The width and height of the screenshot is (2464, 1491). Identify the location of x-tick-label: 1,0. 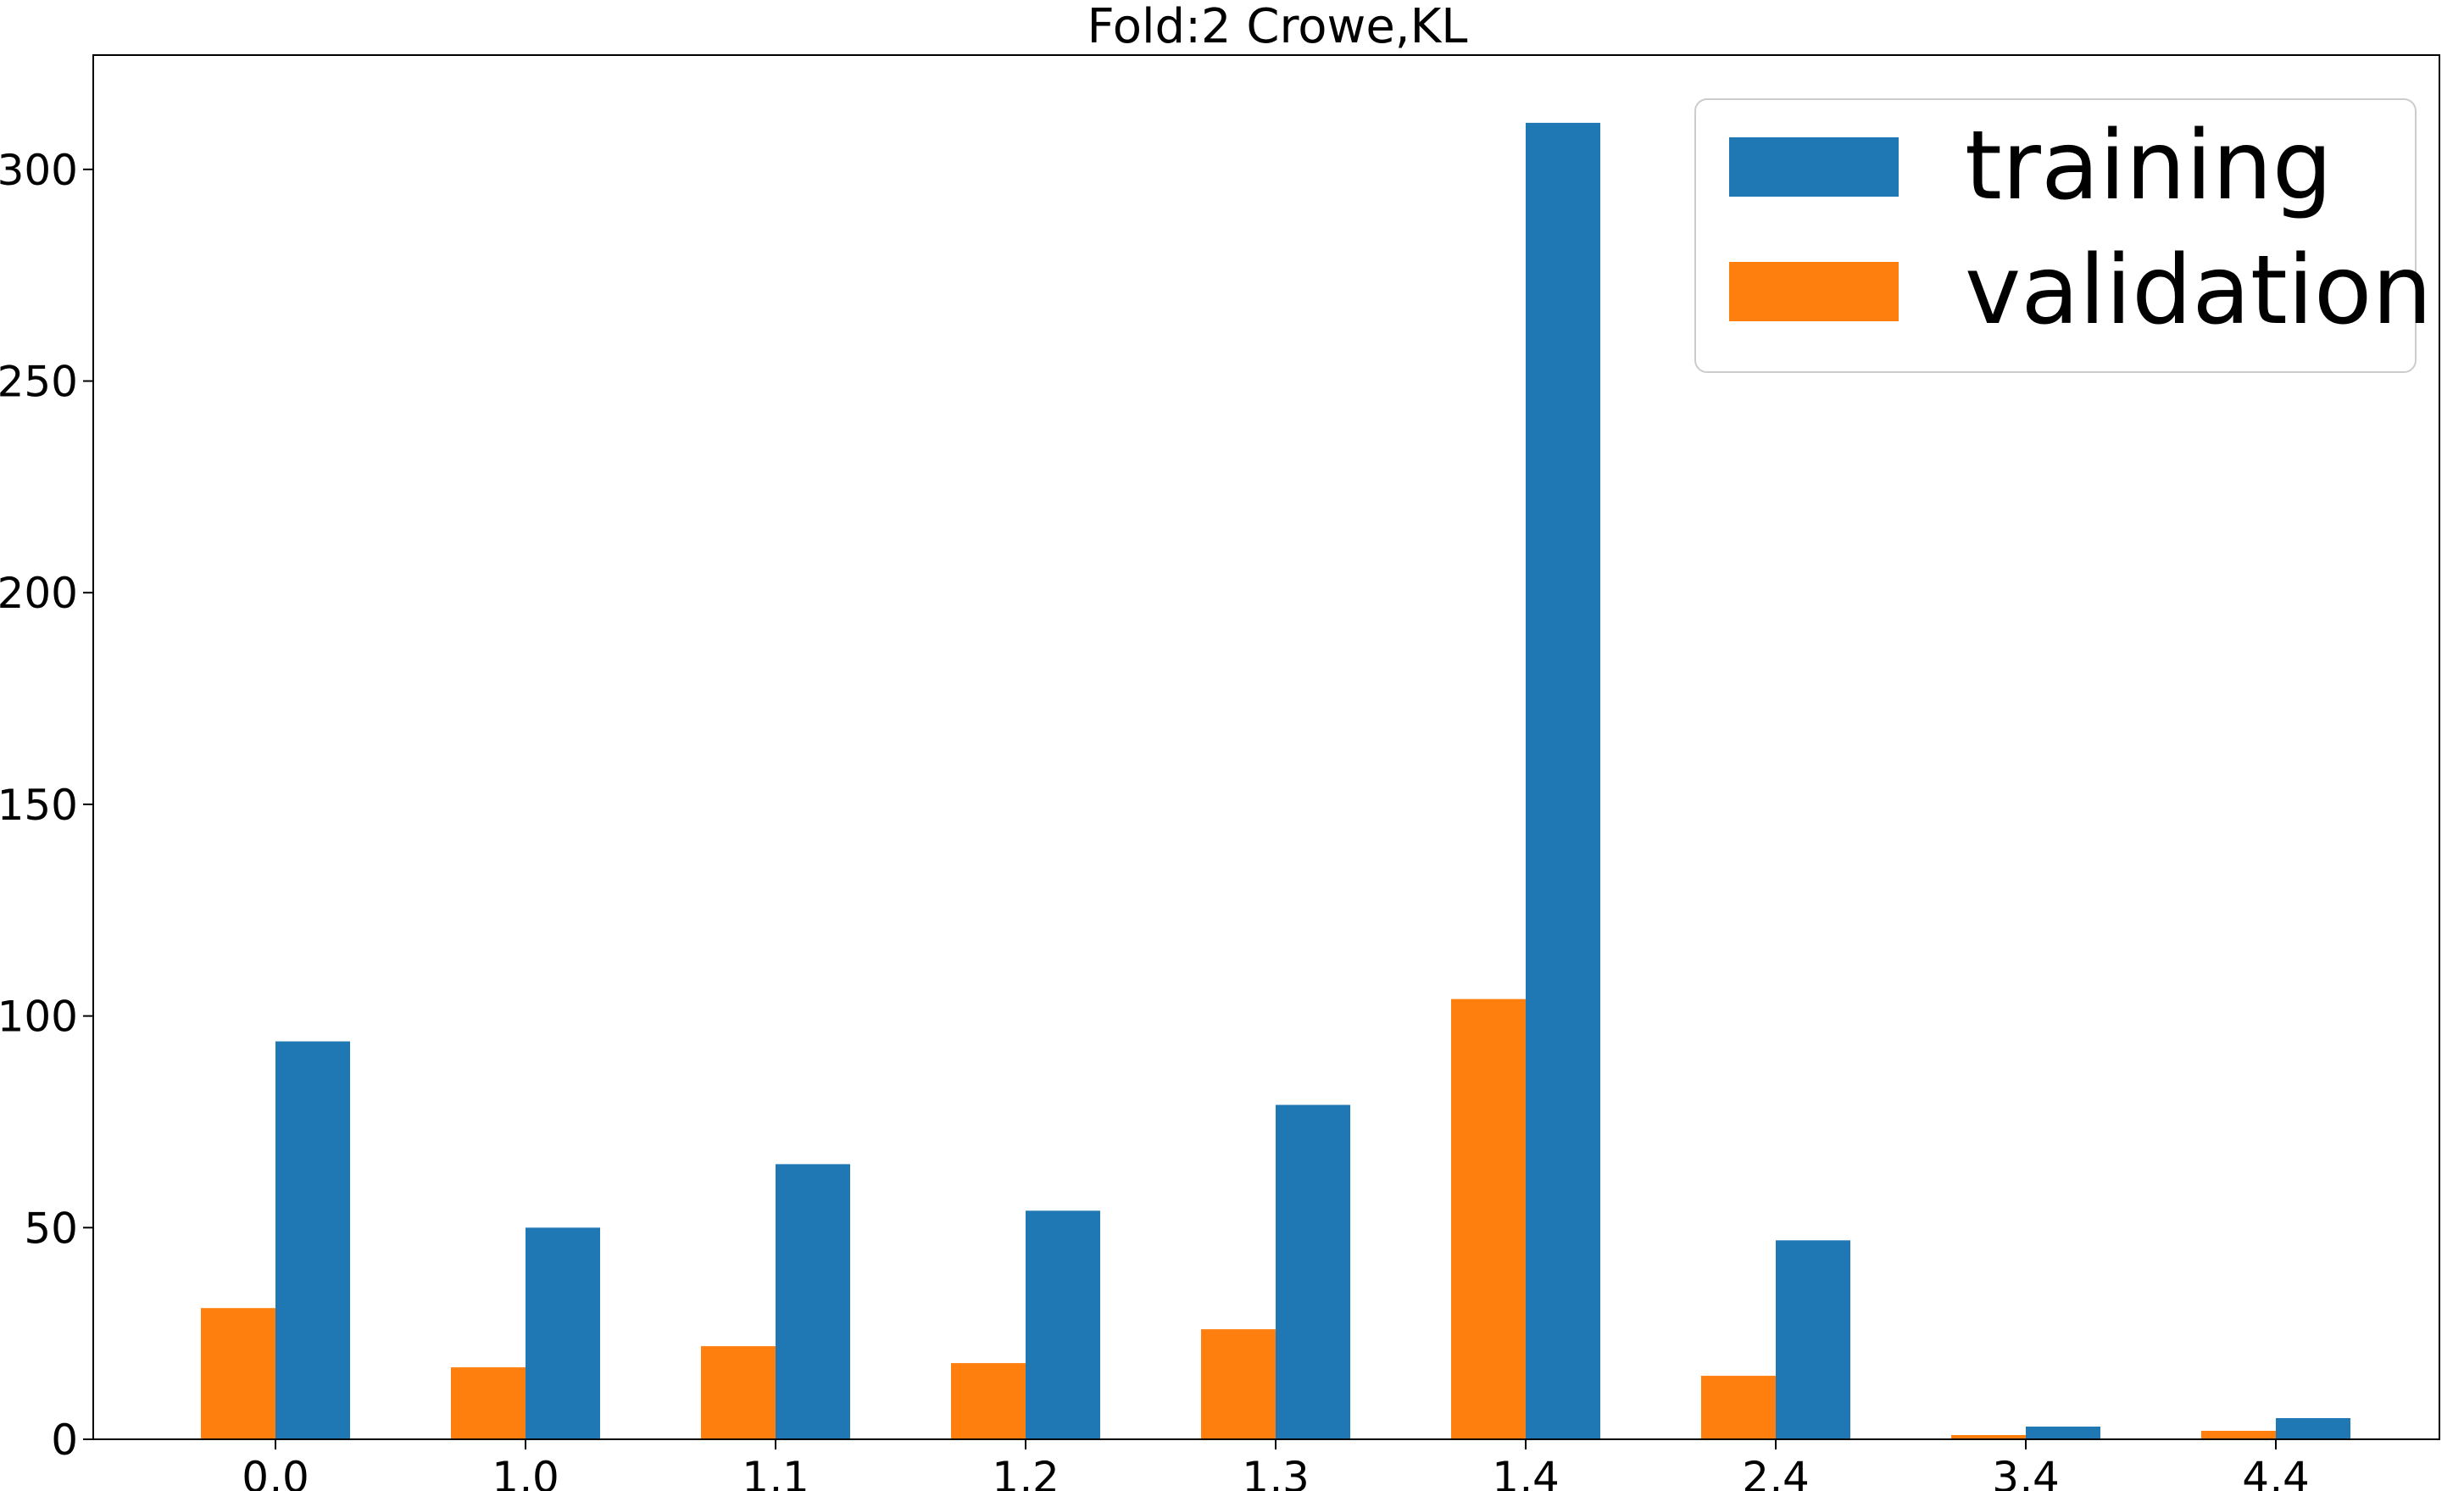
(525, 1472).